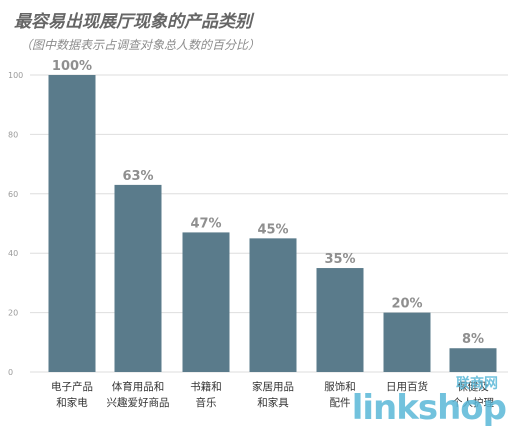 The width and height of the screenshot is (514, 431). What do you see at coordinates (429, 408) in the screenshot?
I see `watermark-logo-text: linkshop` at bounding box center [429, 408].